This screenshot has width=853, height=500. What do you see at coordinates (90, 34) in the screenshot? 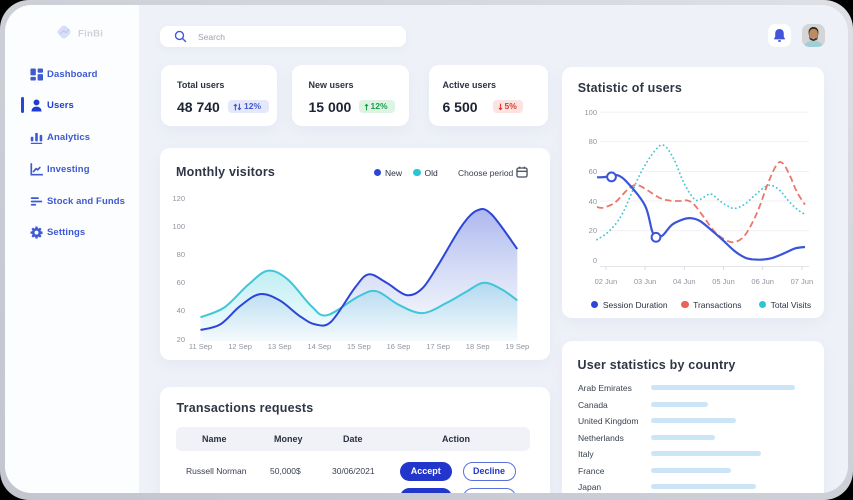
I see `svg-text: FinBi` at bounding box center [90, 34].